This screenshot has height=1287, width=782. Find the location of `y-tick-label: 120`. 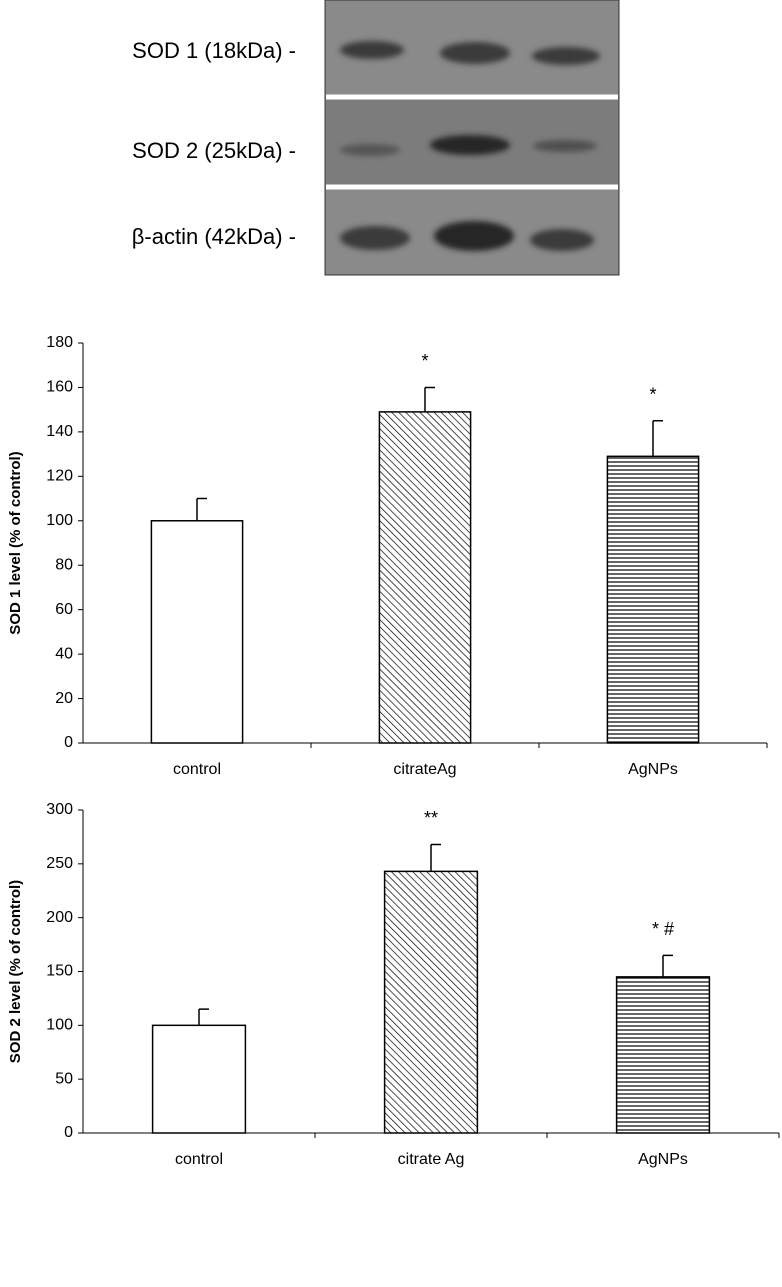

y-tick-label: 120 is located at coordinates (59, 476).